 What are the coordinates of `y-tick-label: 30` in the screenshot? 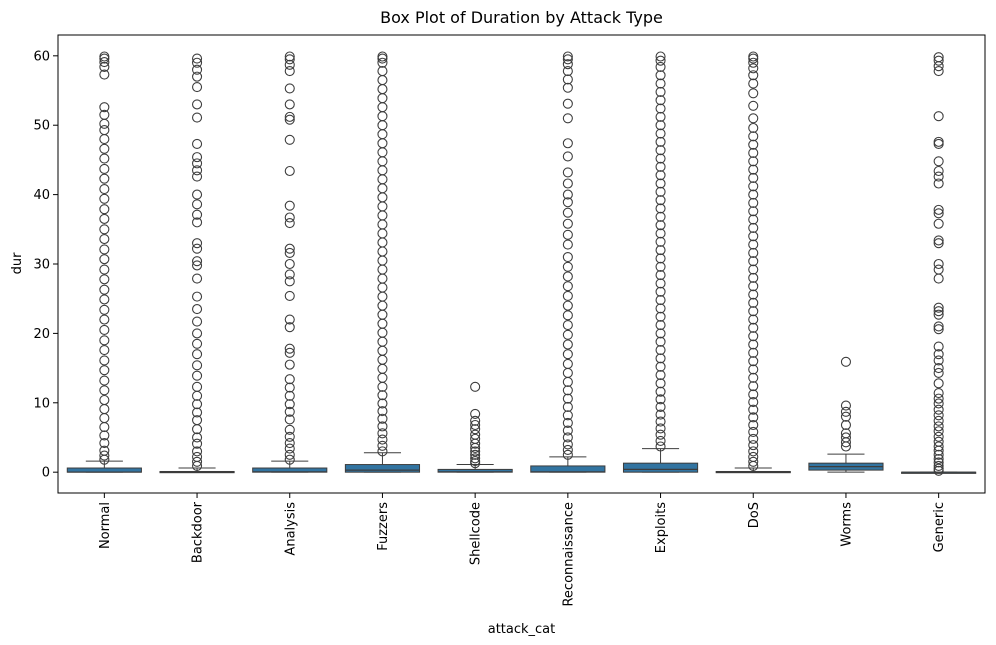 It's located at (41, 265).